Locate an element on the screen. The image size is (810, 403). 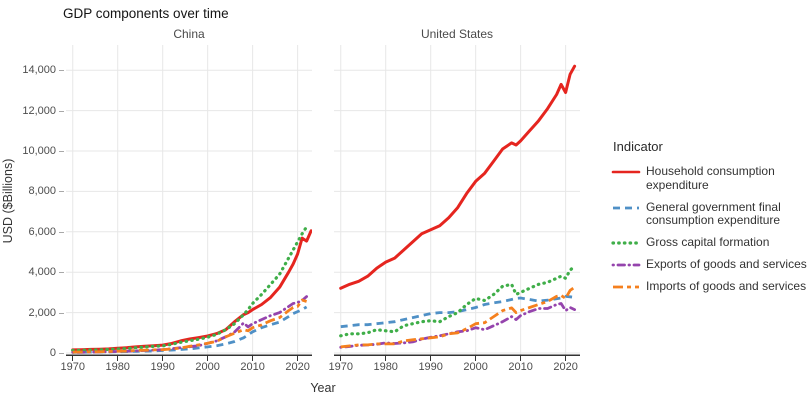
legend-item-household-consumption-expenditure: Household consumption expenditure is located at coordinates (710, 178).